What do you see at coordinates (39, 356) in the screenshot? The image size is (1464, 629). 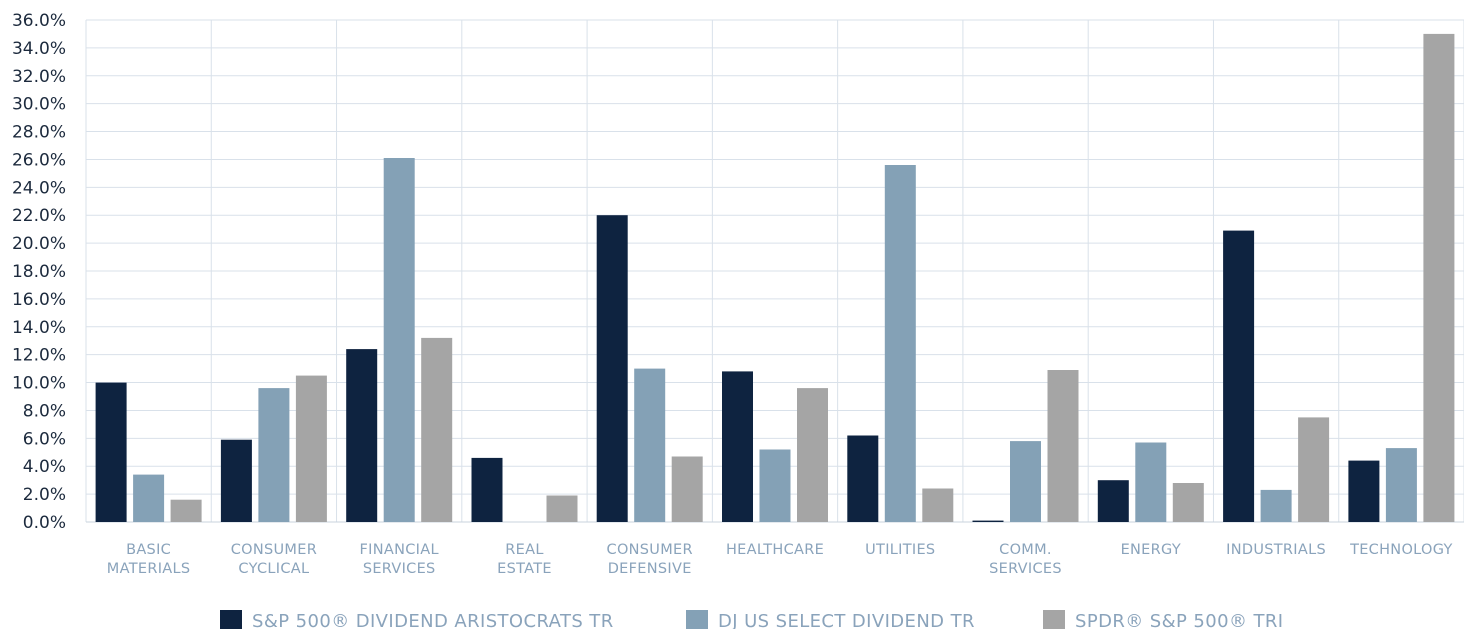 I see `y-tick-label: 12.0%` at bounding box center [39, 356].